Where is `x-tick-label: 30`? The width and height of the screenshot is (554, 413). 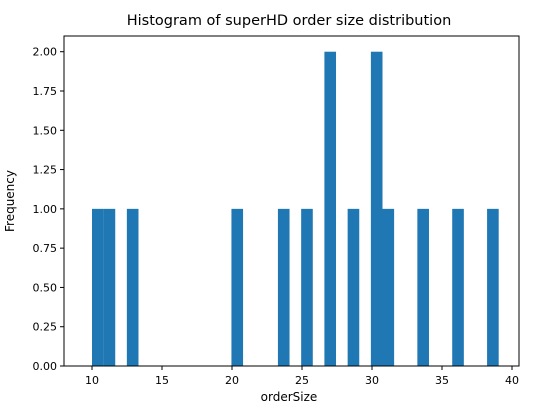
x-tick-label: 30 is located at coordinates (372, 380).